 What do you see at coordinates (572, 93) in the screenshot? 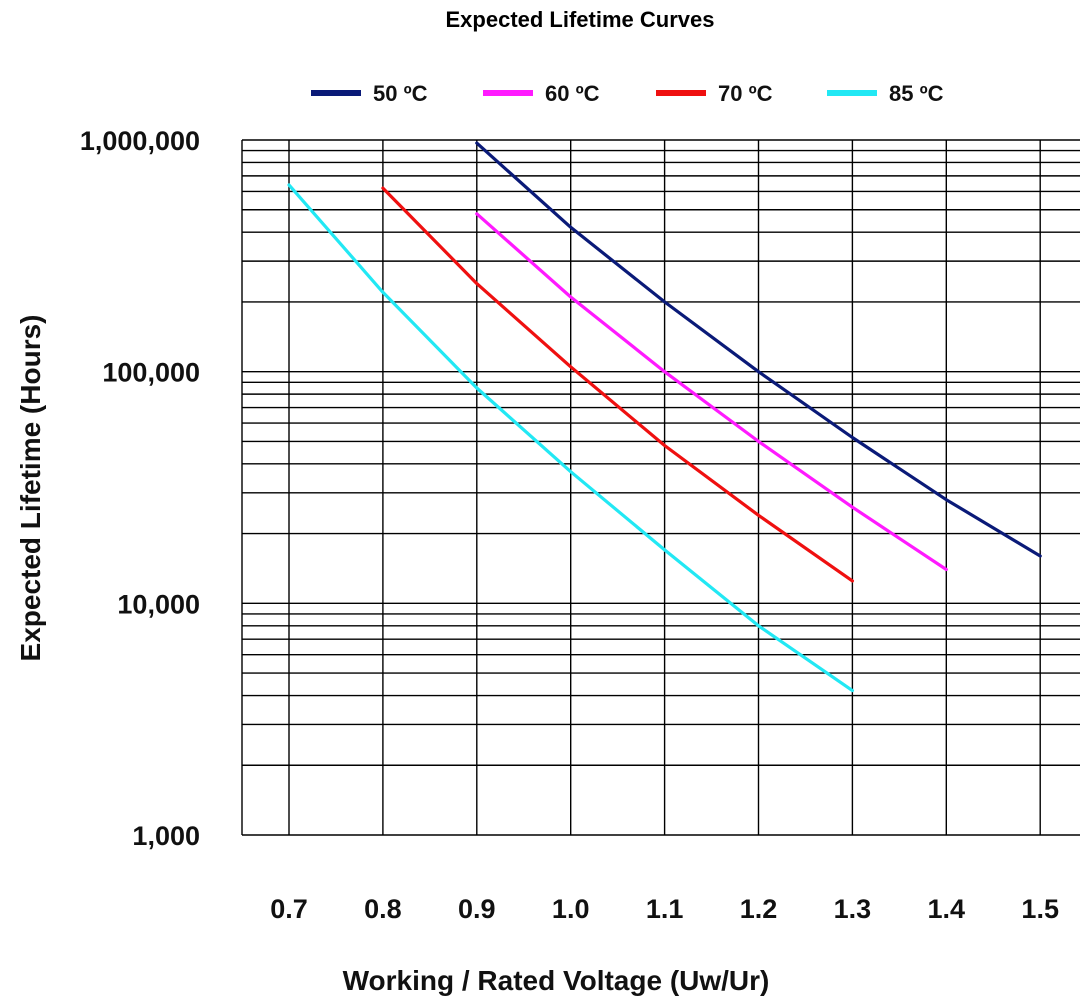
I see `legend-label: 60 ºC` at bounding box center [572, 93].